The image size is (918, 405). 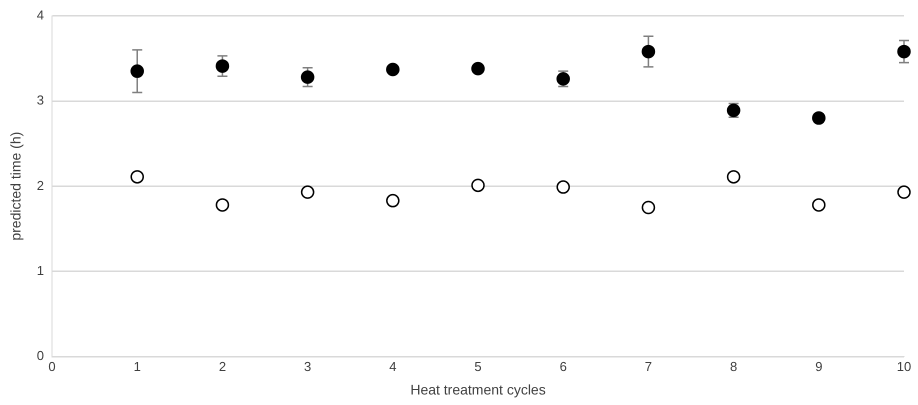 What do you see at coordinates (904, 366) in the screenshot?
I see `x-tick-label: 10` at bounding box center [904, 366].